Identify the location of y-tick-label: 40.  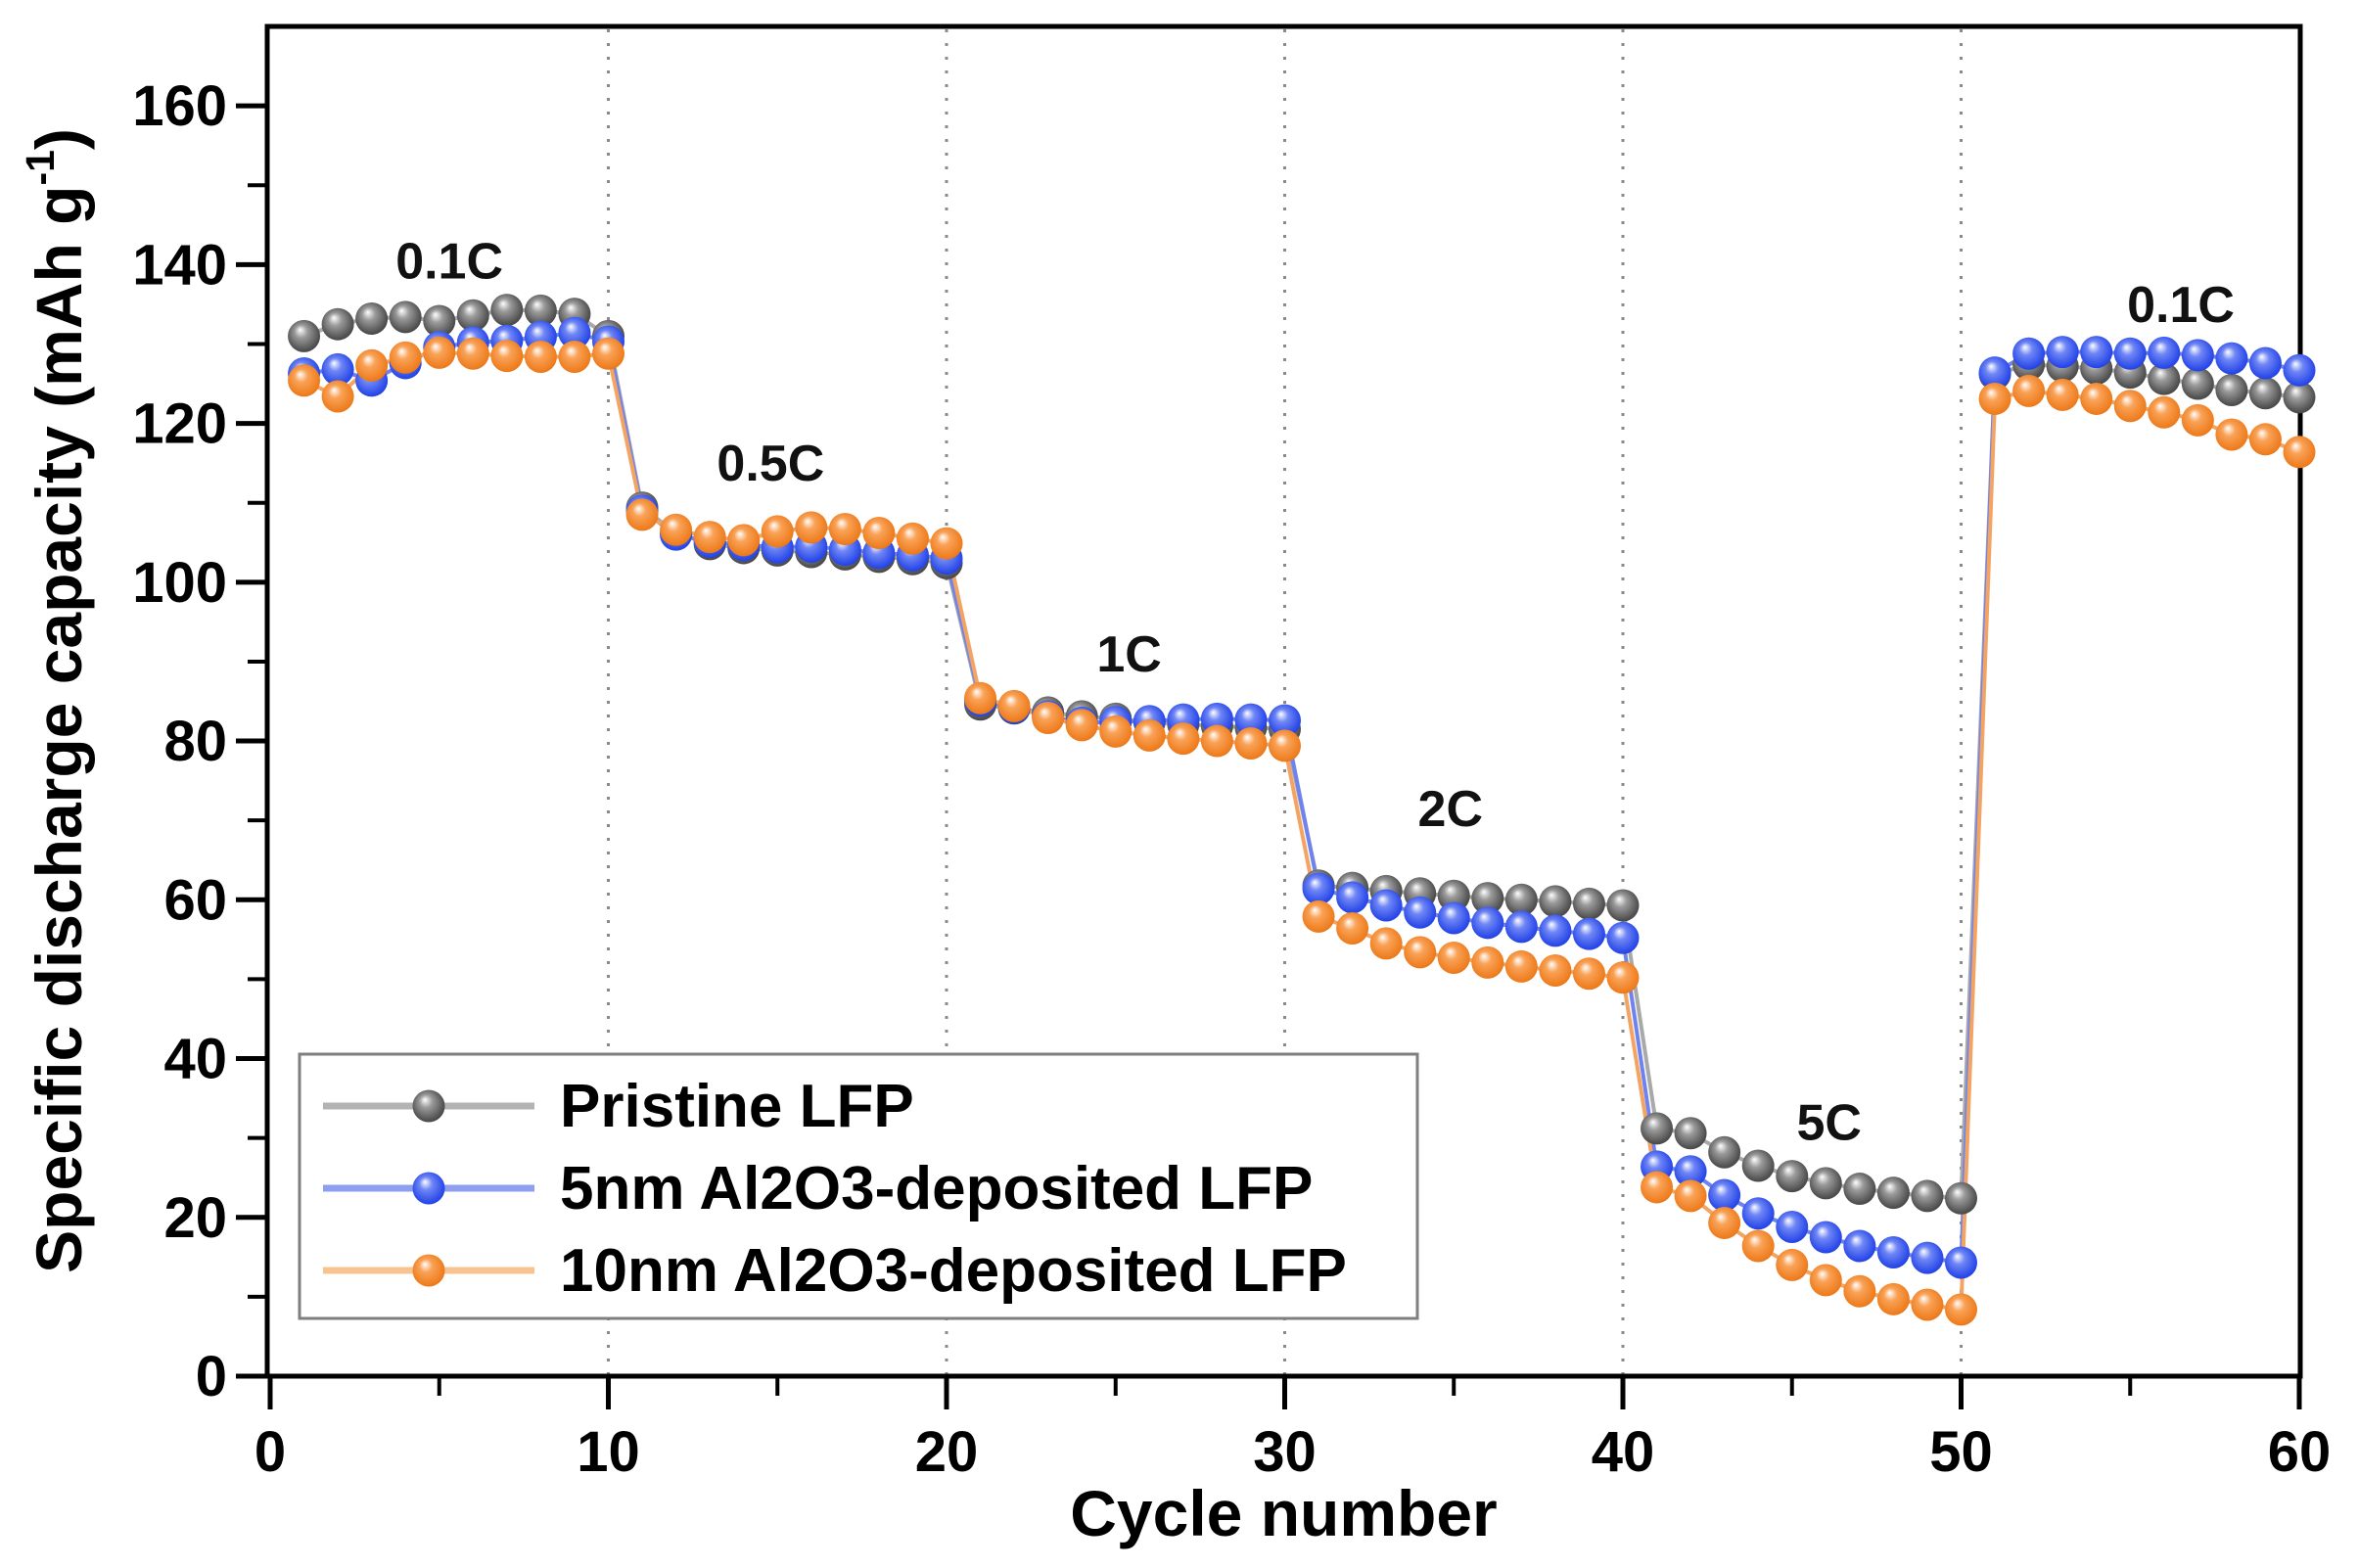
(195, 1059).